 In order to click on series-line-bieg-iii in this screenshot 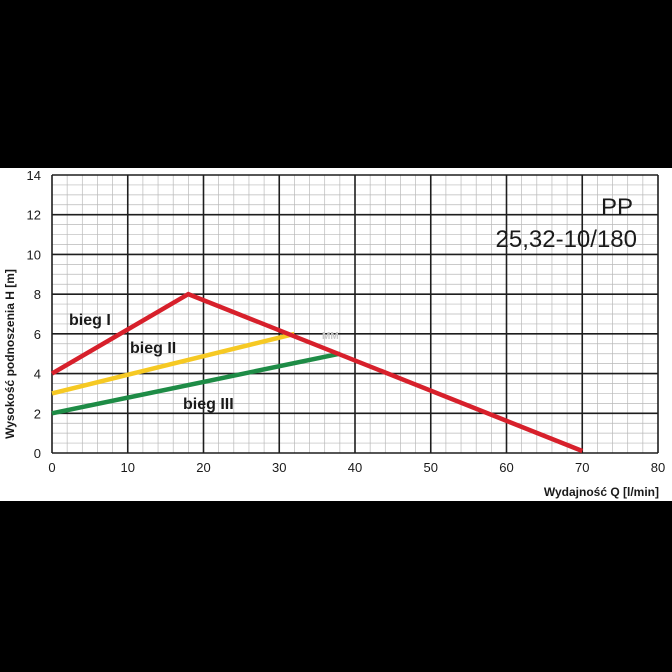, I will do `click(196, 383)`.